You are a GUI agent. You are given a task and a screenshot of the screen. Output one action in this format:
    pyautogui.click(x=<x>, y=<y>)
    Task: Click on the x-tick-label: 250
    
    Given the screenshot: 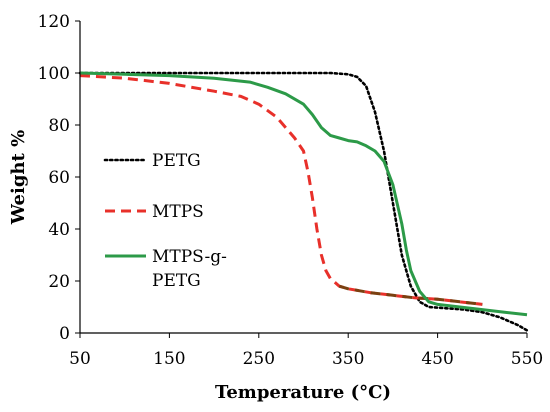 What is the action you would take?
    pyautogui.click(x=259, y=359)
    